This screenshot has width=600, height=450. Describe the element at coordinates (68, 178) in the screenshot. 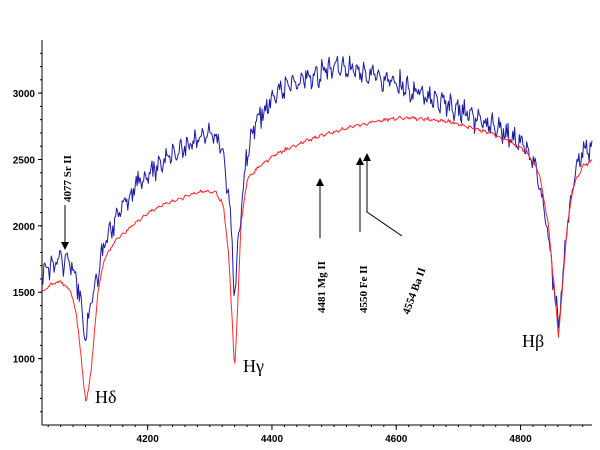

I see `annotation-sr-ii: 4077 Sr II` at that location.